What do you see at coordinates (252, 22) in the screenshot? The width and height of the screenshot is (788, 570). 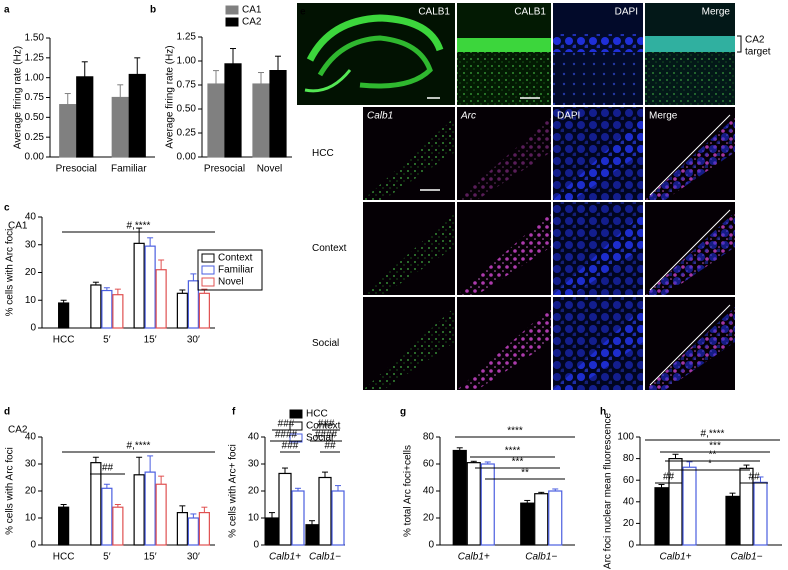 I see `legend-label: CA2` at bounding box center [252, 22].